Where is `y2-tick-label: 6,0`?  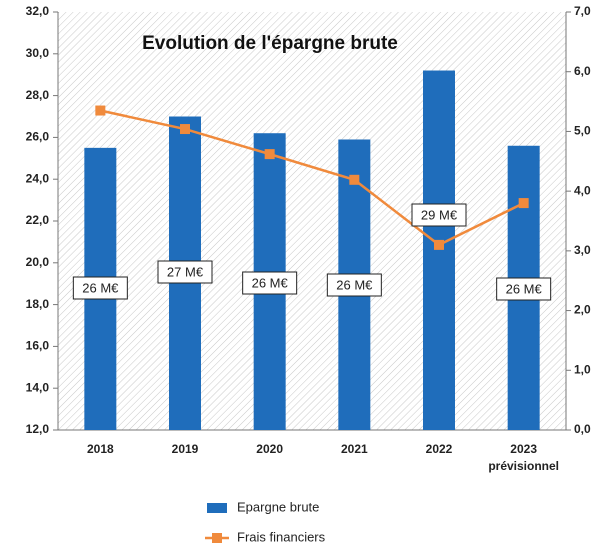 y2-tick-label: 6,0 is located at coordinates (582, 71).